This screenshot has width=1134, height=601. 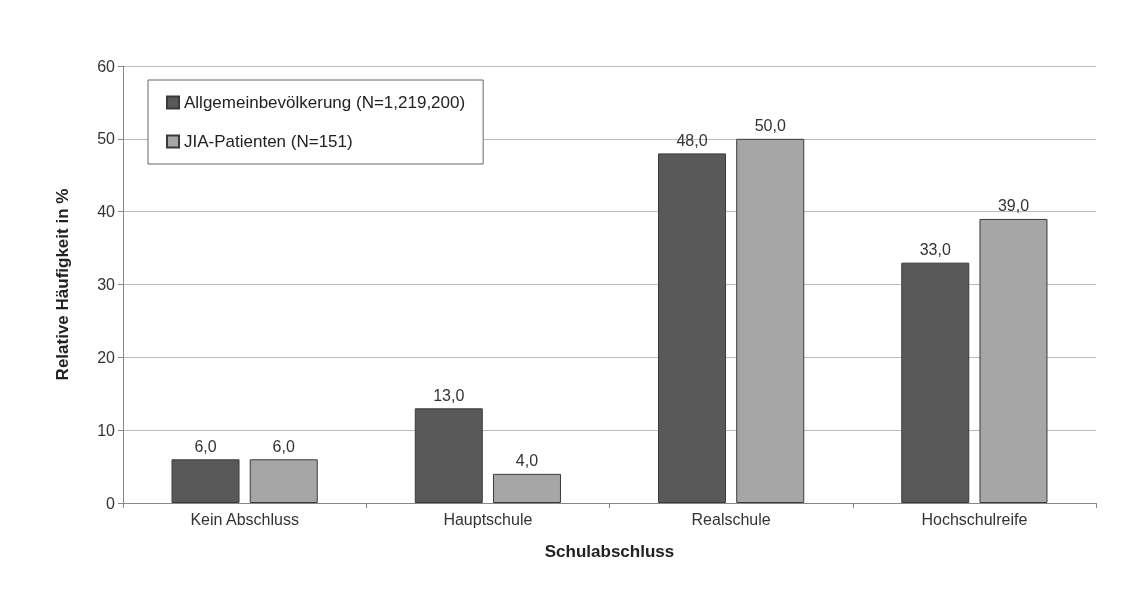 I want to click on y-tick-label: 20, so click(x=106, y=357).